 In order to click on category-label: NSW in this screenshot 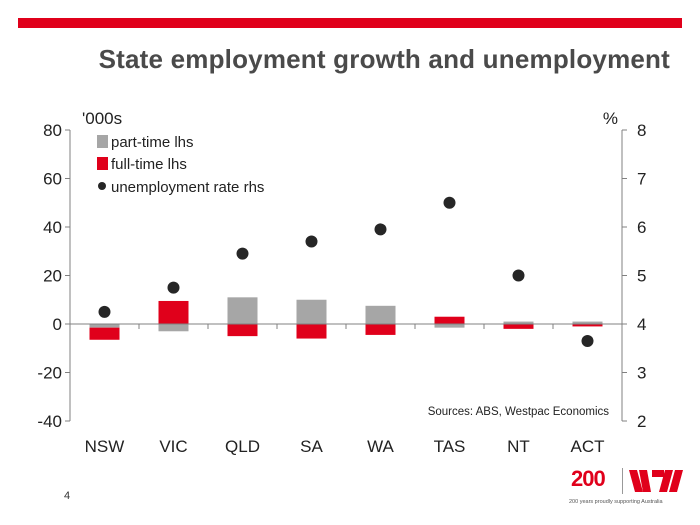, I will do `click(105, 446)`.